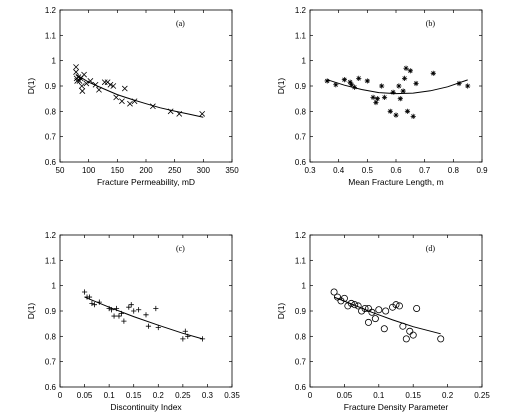 The image size is (520, 415). Describe the element at coordinates (146, 170) in the screenshot. I see `x-tick-label: 200` at that location.